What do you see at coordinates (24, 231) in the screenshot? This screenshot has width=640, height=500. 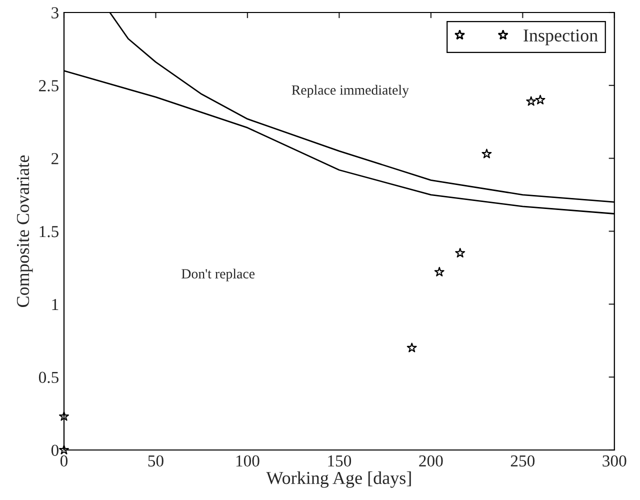 I see `y-axis-title: Composite Covariate` at bounding box center [24, 231].